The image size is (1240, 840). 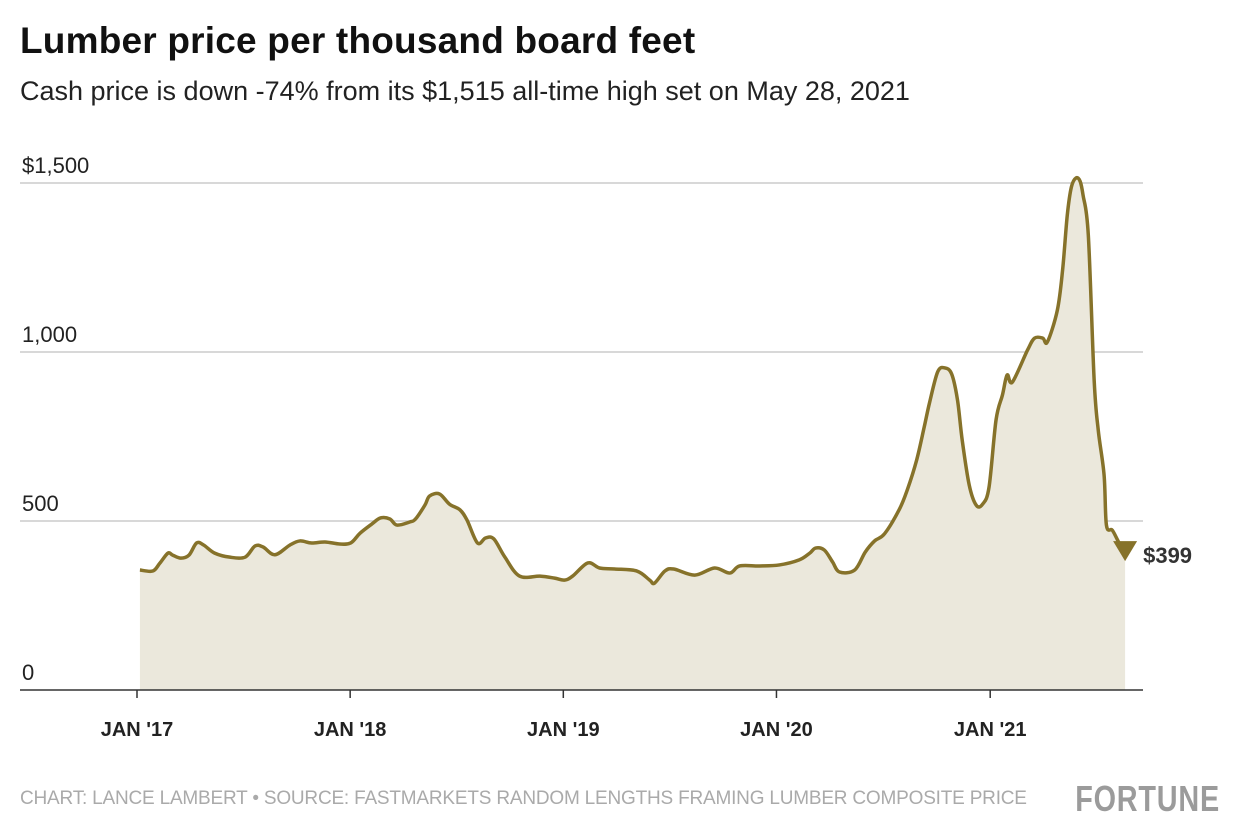 I want to click on y-tick-label: 500, so click(x=40, y=503).